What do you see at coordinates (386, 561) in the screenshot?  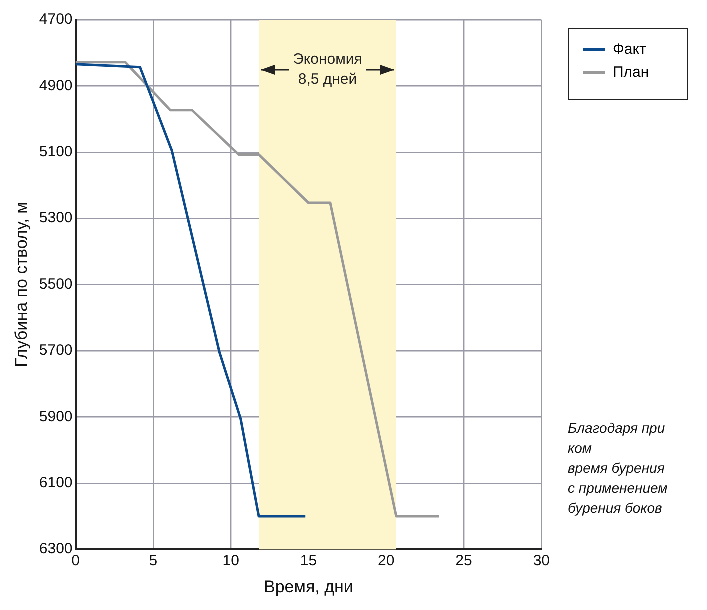 I see `x-tick-label: 20` at bounding box center [386, 561].